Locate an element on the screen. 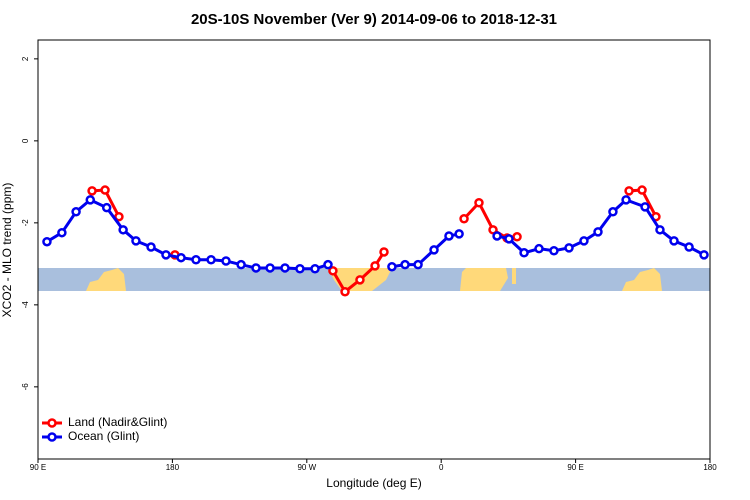 The width and height of the screenshot is (750, 500). y-axis-label: XCO2 - MLO trend (ppm) is located at coordinates (7, 250).